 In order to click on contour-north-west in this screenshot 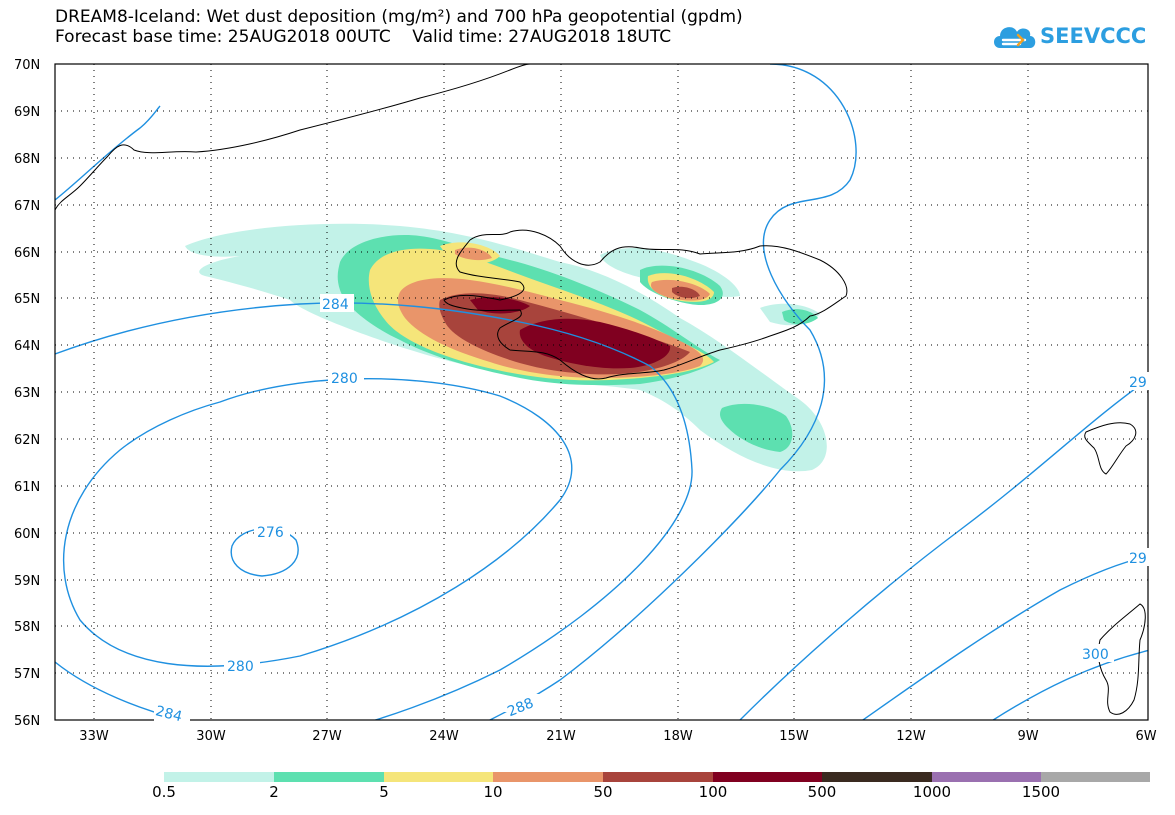, I will do `click(108, 153)`.